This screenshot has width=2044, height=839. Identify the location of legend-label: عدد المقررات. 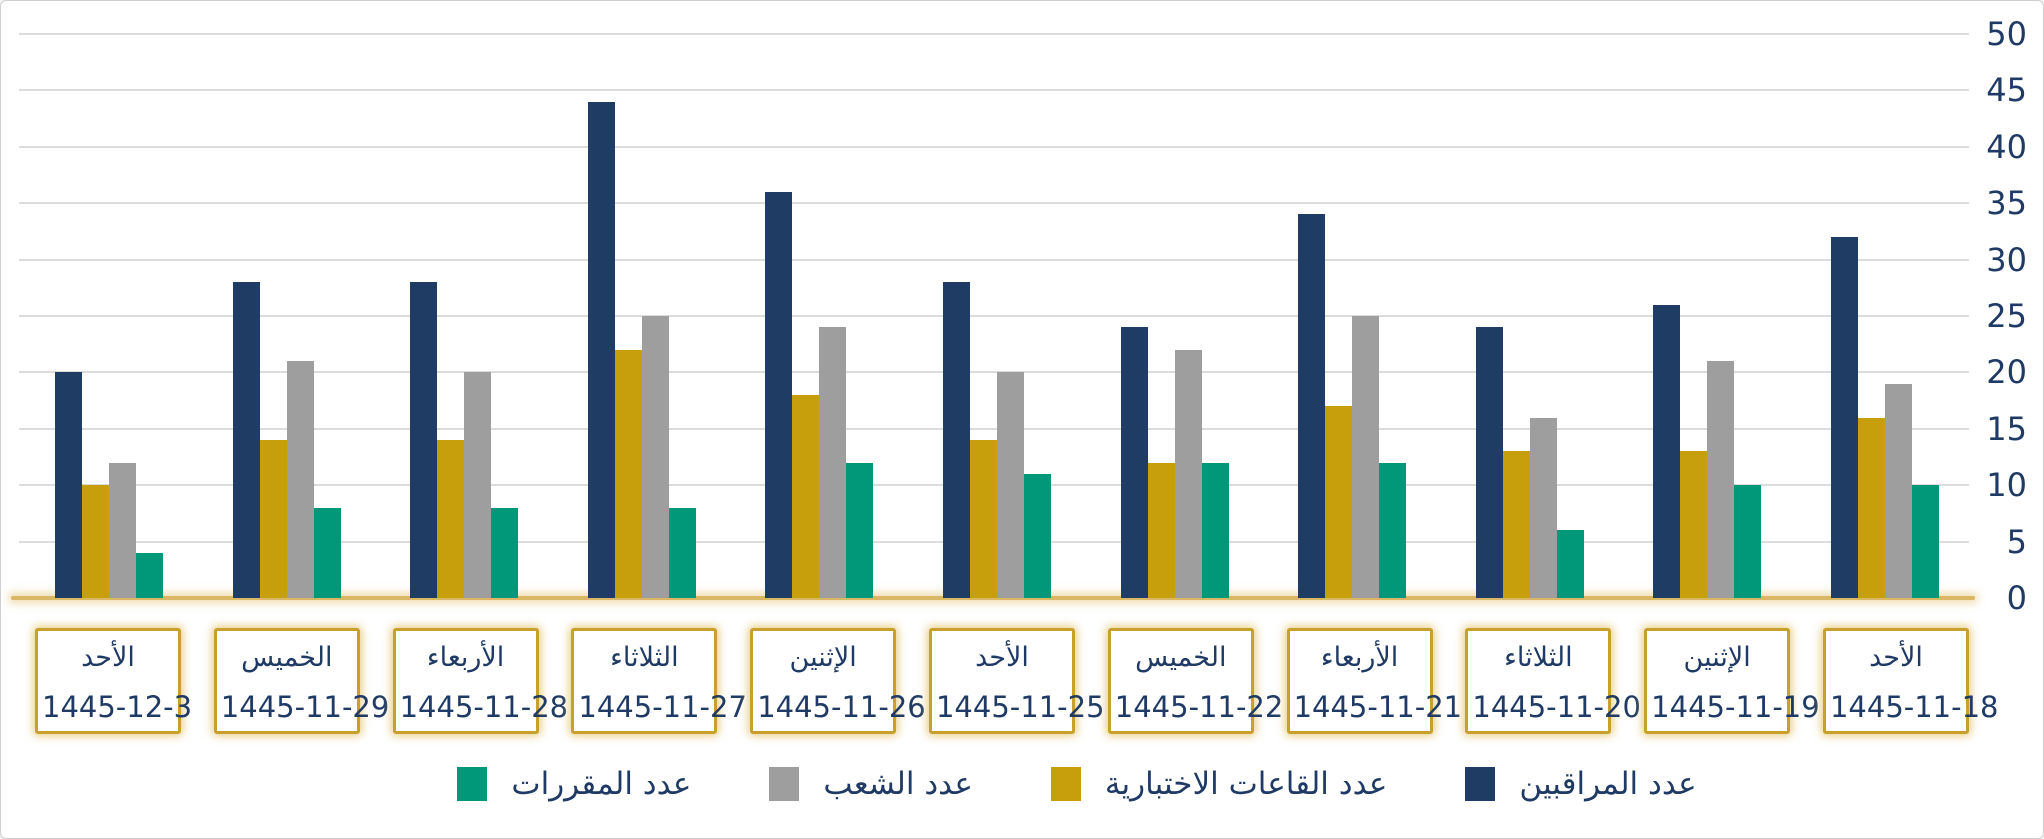
(601, 784).